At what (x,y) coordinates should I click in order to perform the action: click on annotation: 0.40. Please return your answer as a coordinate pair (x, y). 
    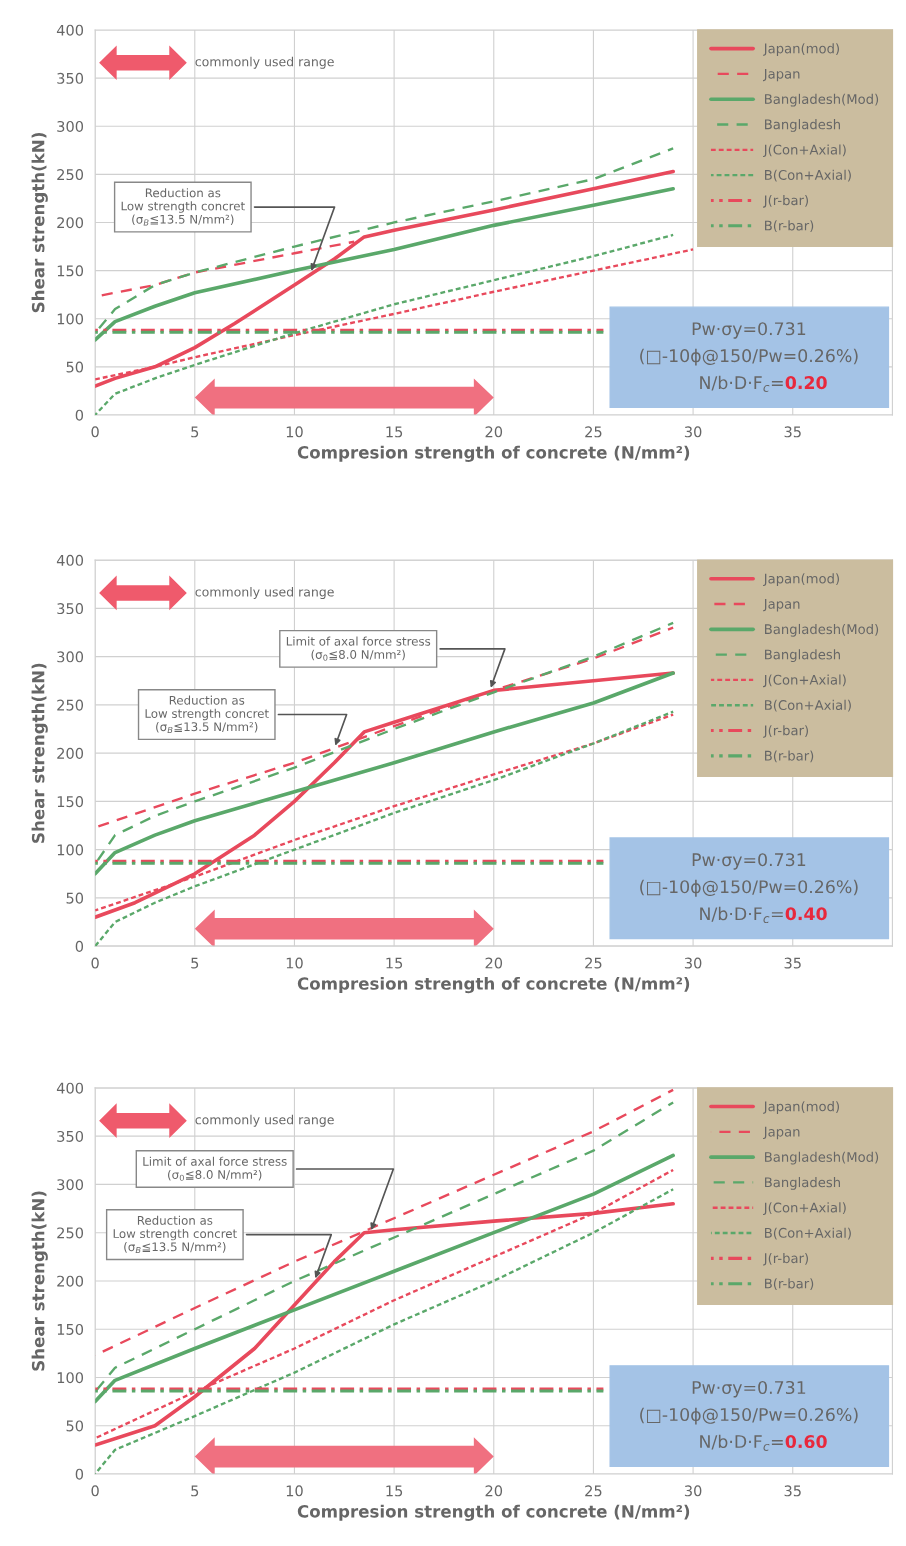
    Looking at the image, I should click on (806, 914).